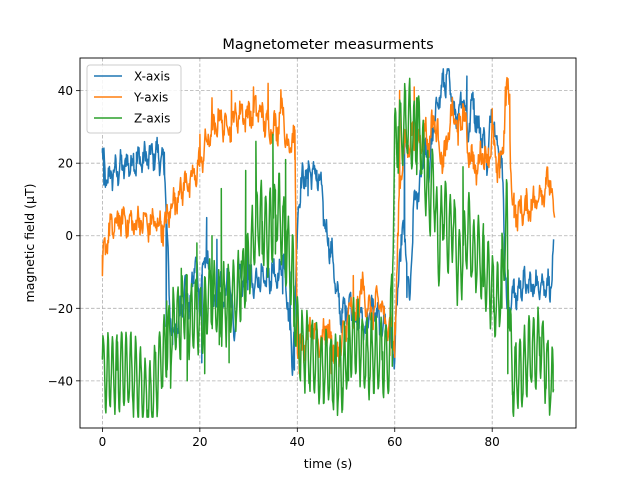 The height and width of the screenshot is (484, 640). What do you see at coordinates (65, 164) in the screenshot?
I see `y-tick-label: 20` at bounding box center [65, 164].